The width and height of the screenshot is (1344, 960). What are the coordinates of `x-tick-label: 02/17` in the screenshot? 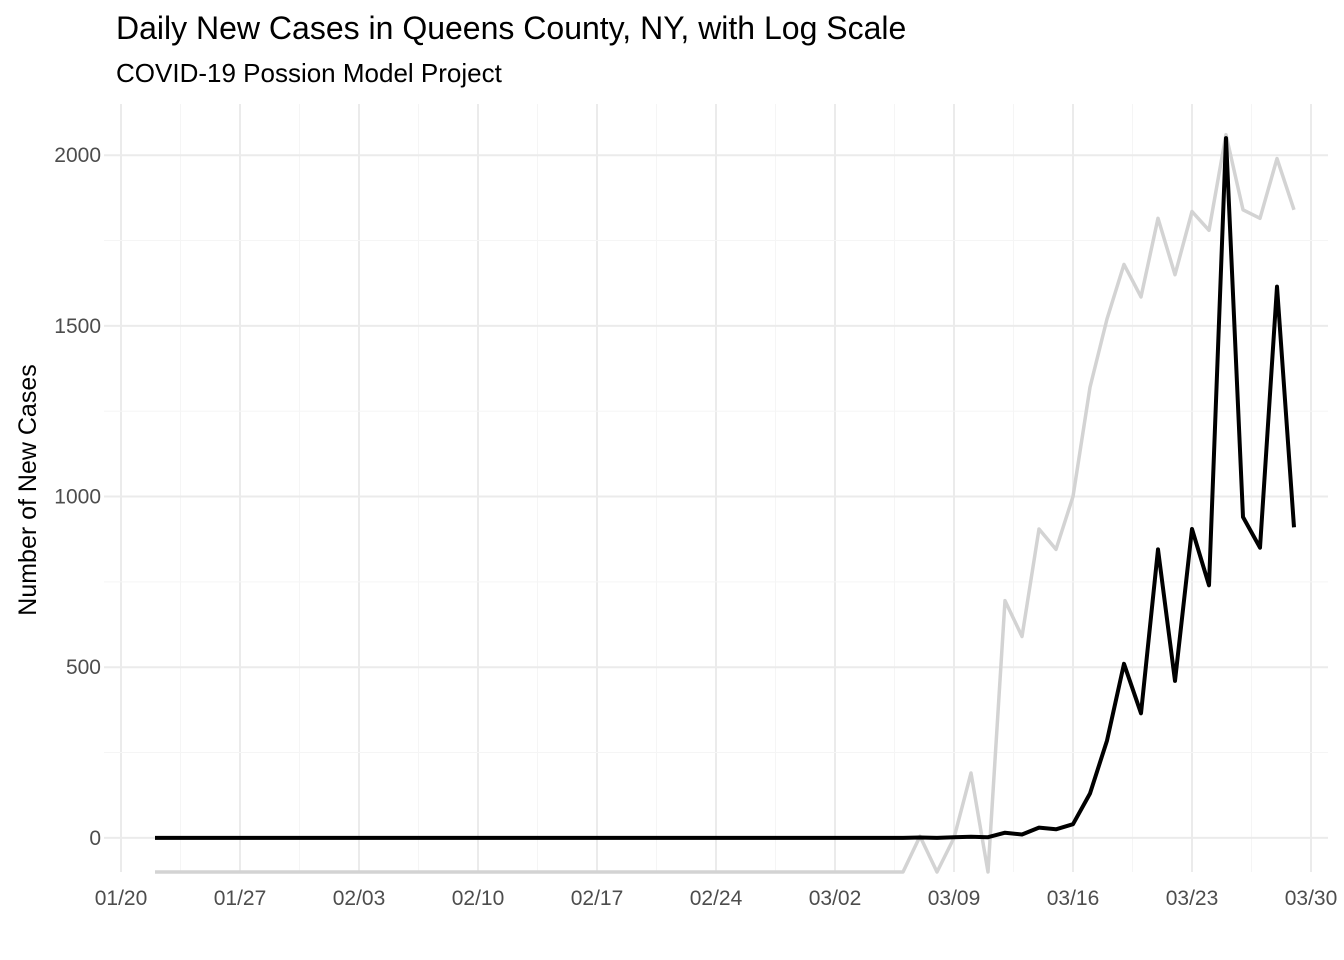 It's located at (597, 898).